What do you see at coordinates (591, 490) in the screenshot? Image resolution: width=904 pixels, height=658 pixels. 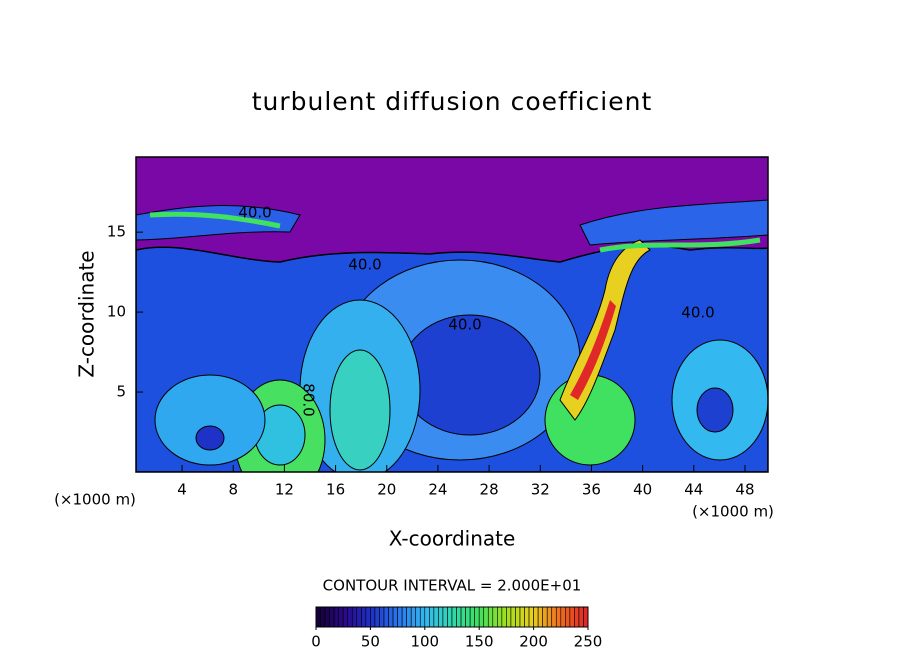 I see `x-tick-label: 36` at bounding box center [591, 490].